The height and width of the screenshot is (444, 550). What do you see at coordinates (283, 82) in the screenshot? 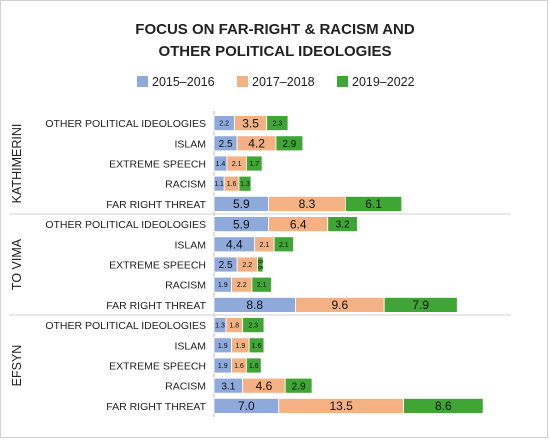
I see `legend-label: 2017–2018` at bounding box center [283, 82].